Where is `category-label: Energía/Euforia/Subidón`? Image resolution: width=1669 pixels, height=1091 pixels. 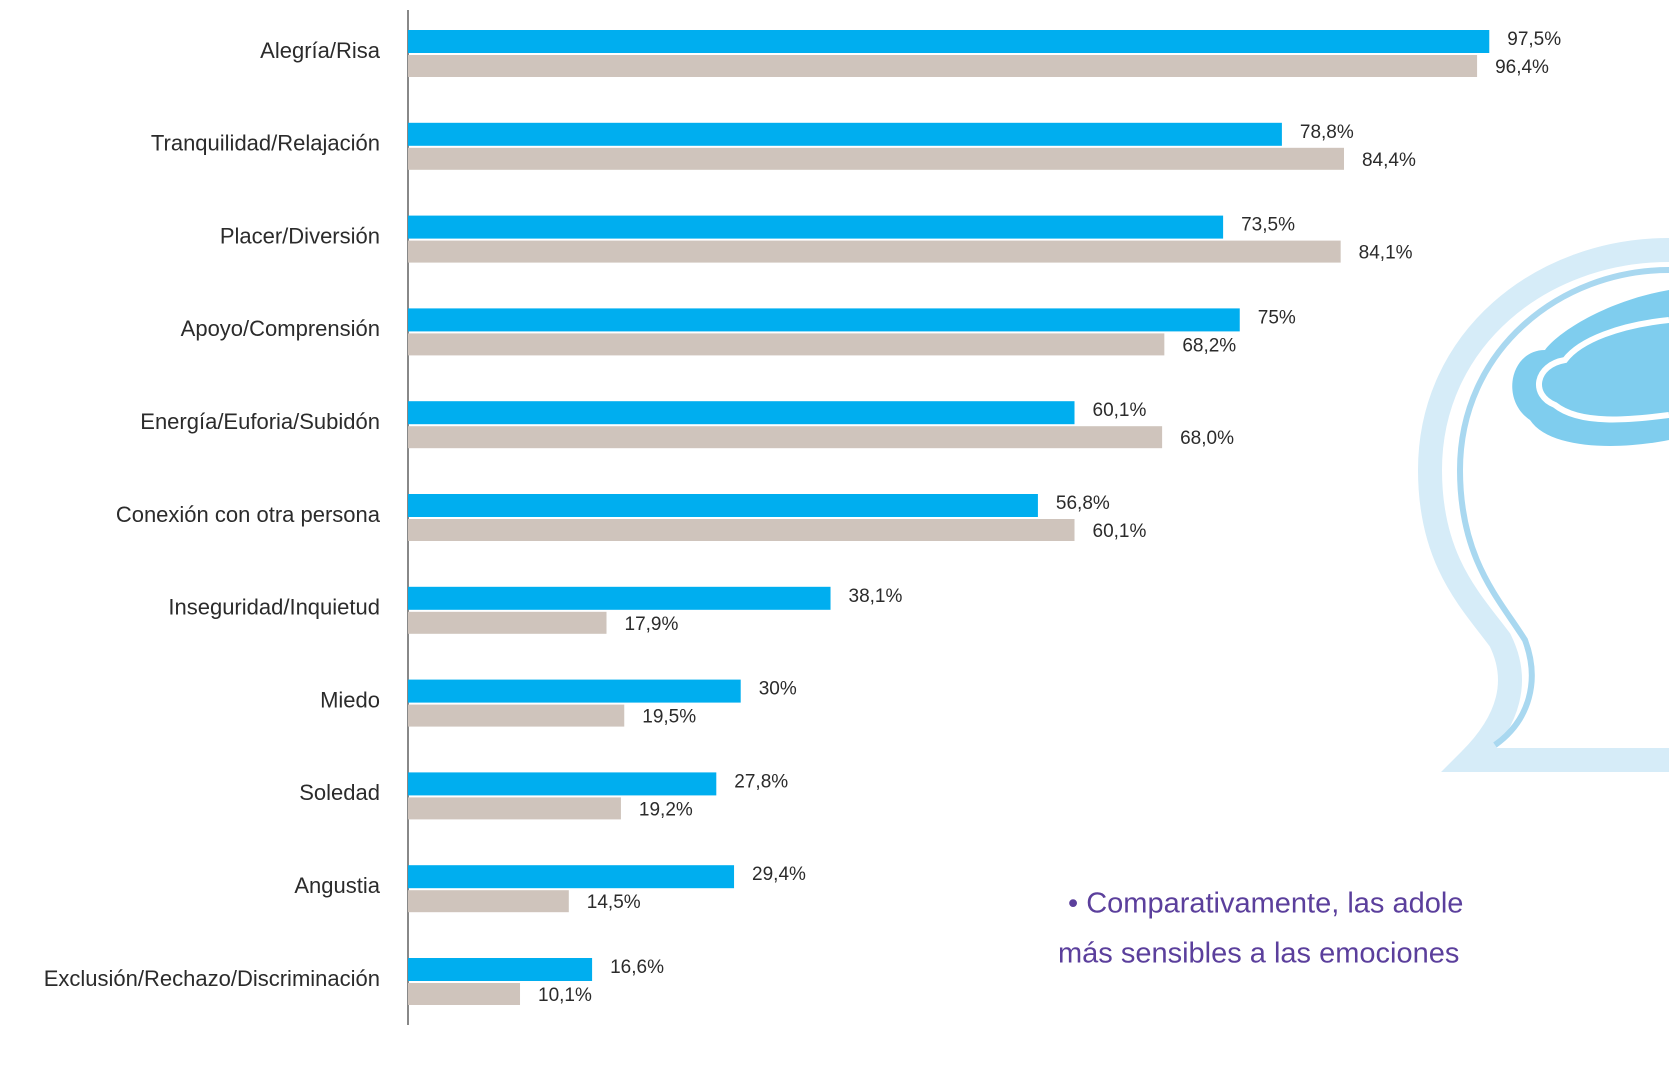
category-label: Energía/Euforia/Subidón is located at coordinates (260, 421).